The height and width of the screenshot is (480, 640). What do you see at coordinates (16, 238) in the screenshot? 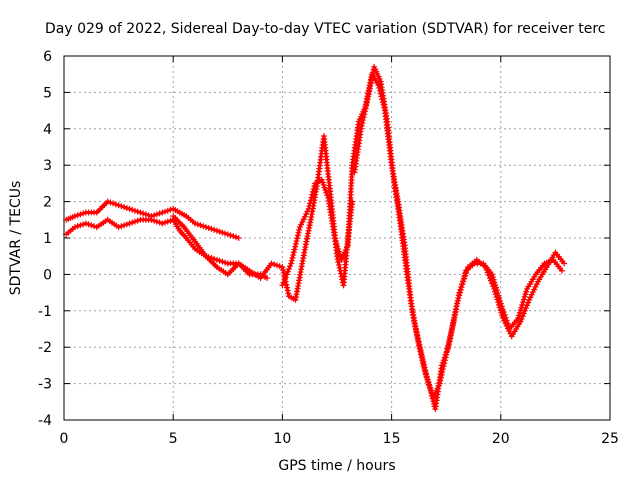
I see `y-axis-label: SDTVAR / TECUs` at bounding box center [16, 238].